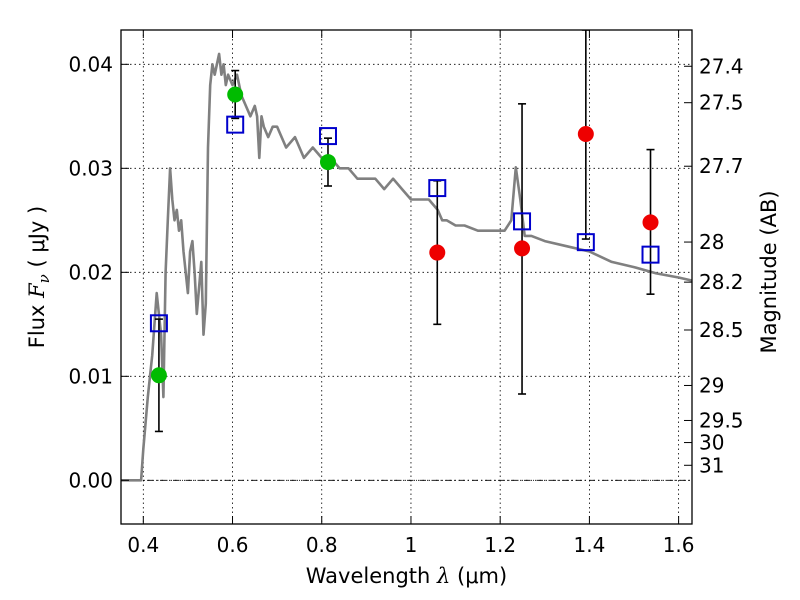  Describe the element at coordinates (679, 545) in the screenshot. I see `x-tick-label: 1.6` at that location.